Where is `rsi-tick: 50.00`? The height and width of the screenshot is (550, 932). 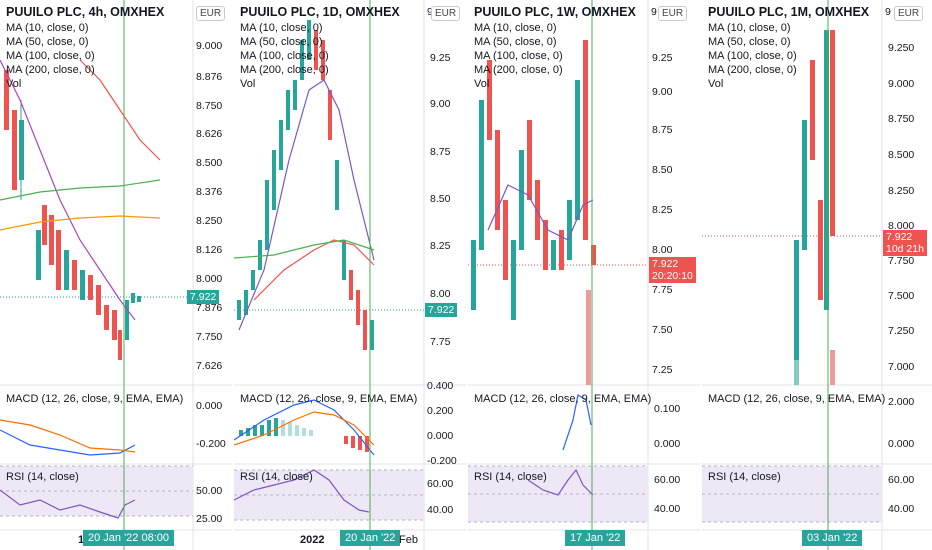
rsi-tick: 50.00 is located at coordinates (209, 491).